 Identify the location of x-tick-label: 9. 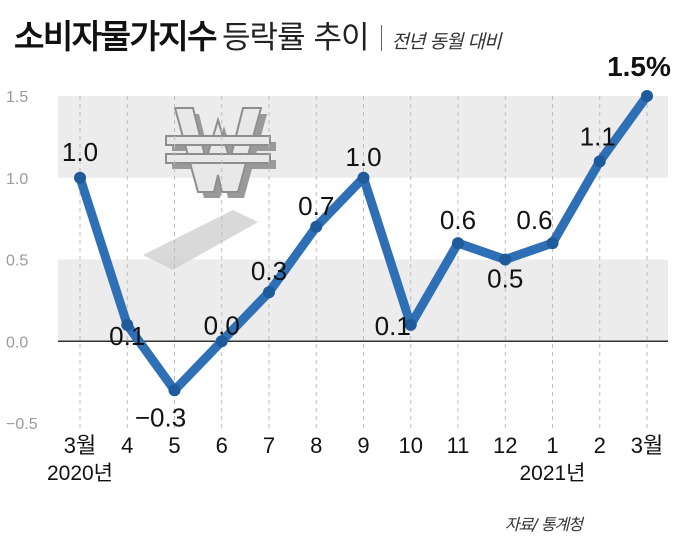
(363, 445).